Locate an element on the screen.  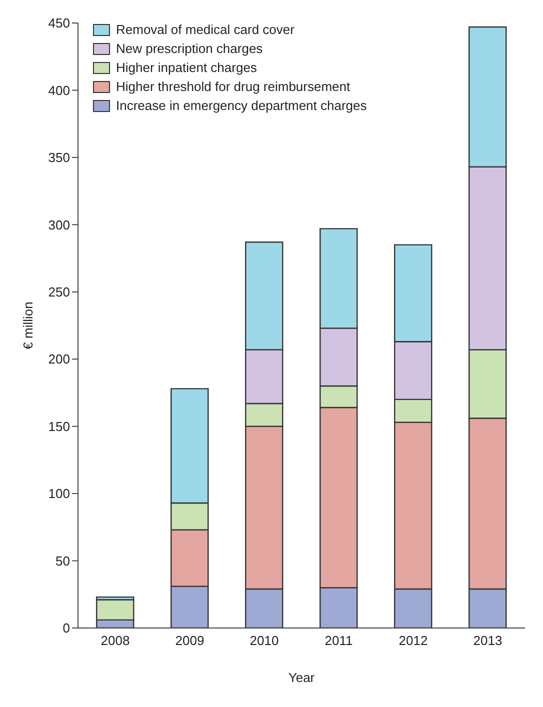
y-tick-label: 50 is located at coordinates (63, 560).